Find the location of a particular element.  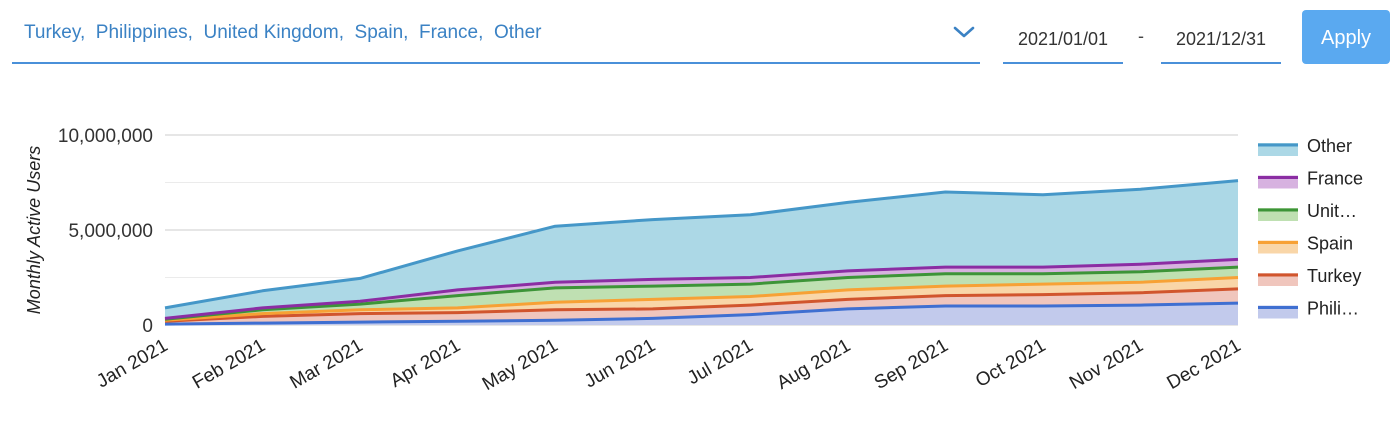

line-france is located at coordinates (701, 288).